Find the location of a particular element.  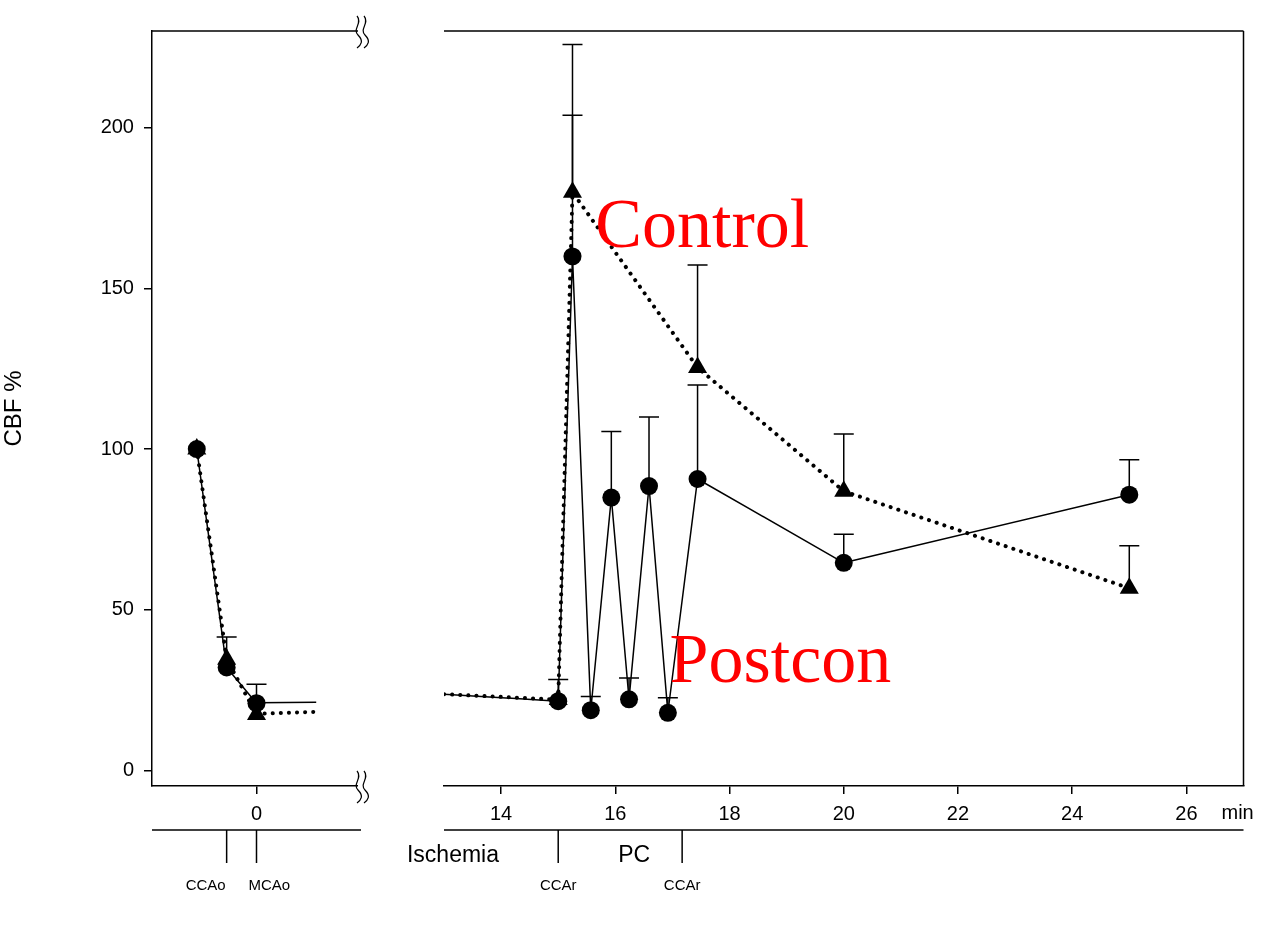

y-tick-label: 200 is located at coordinates (117, 126).